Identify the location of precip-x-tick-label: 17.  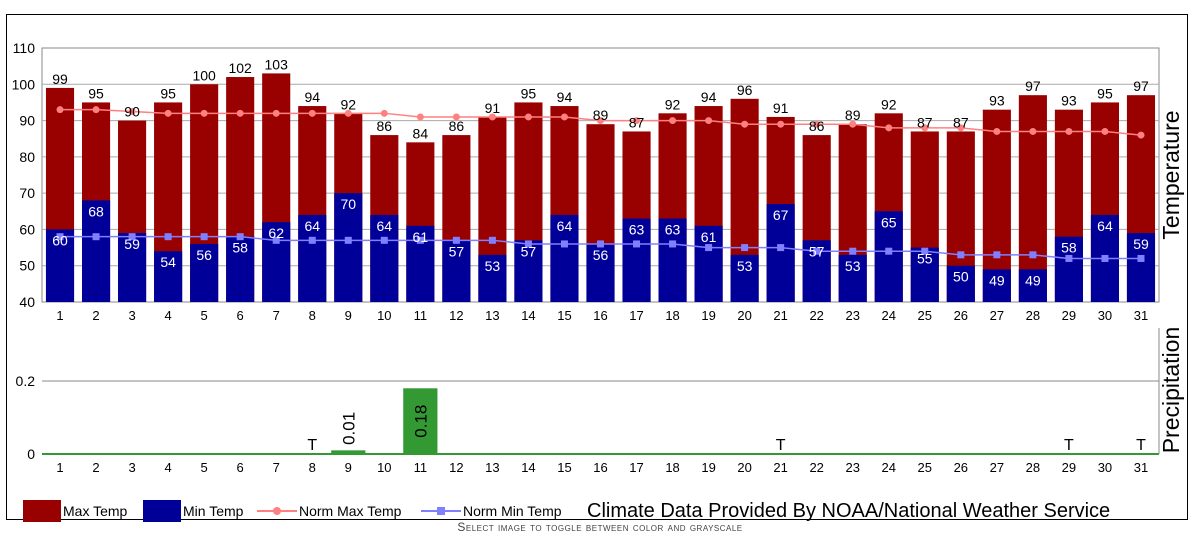
(636, 467).